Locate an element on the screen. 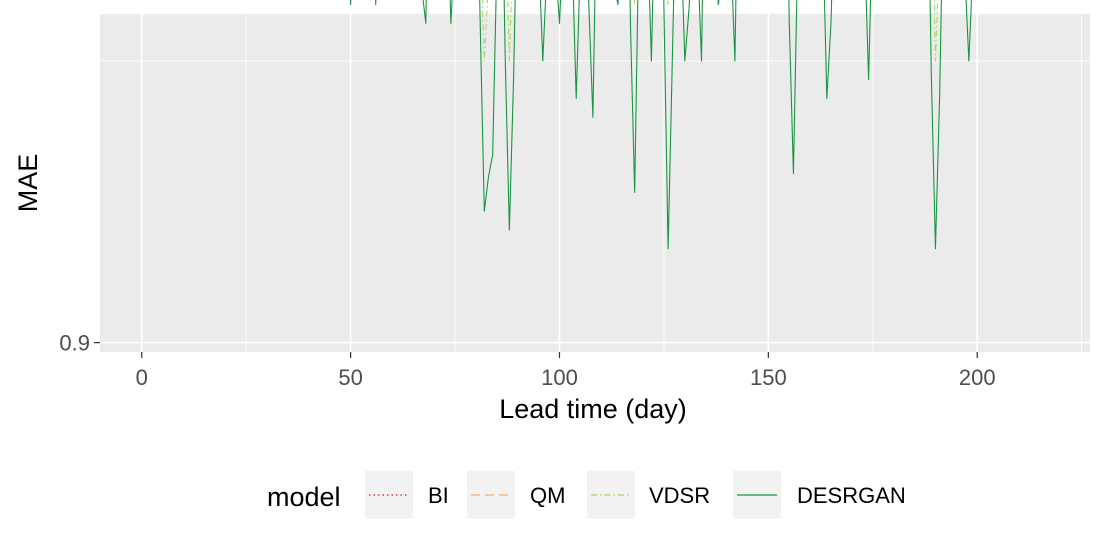 Image resolution: width=1100 pixels, height=555 pixels. legend-label-desrgan: DESRGAN is located at coordinates (851, 495).